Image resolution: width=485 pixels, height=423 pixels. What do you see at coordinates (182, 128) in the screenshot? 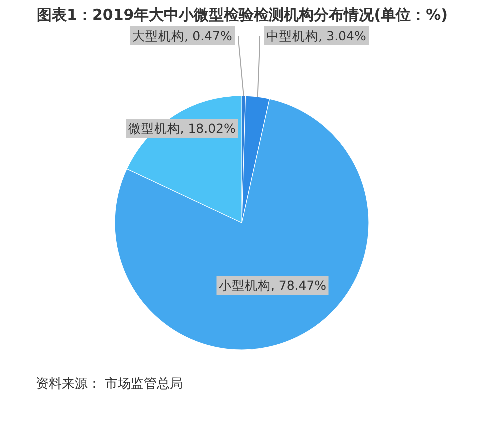
I see `slice-label: 微型机构, 18.02%` at bounding box center [182, 128].